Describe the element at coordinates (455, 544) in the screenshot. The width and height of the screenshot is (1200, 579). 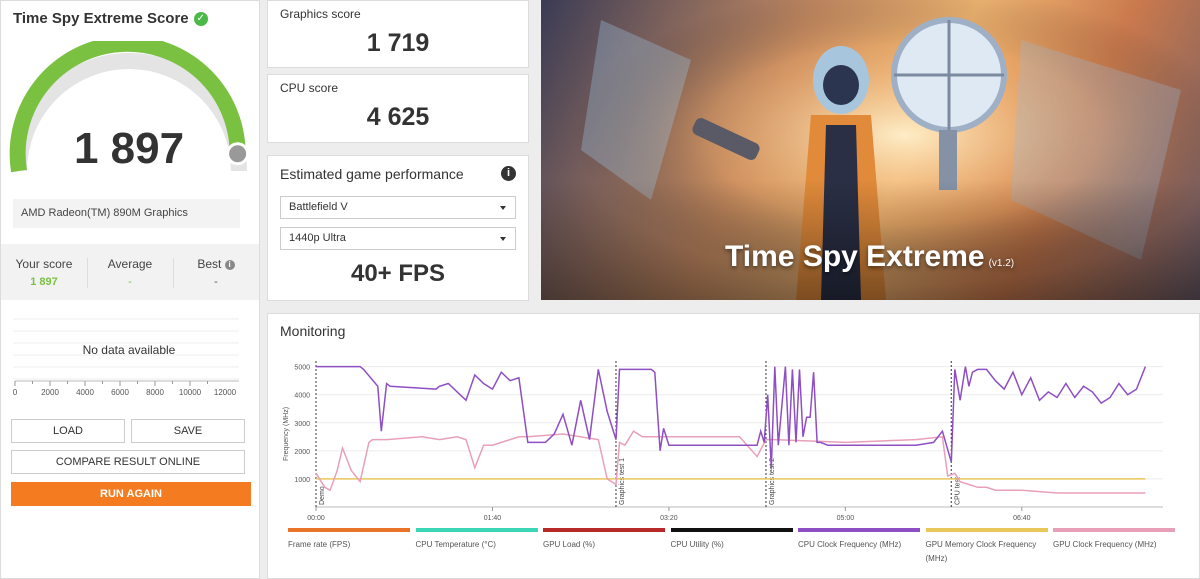
I see `legend-label: CPU Temperature (°C)` at that location.